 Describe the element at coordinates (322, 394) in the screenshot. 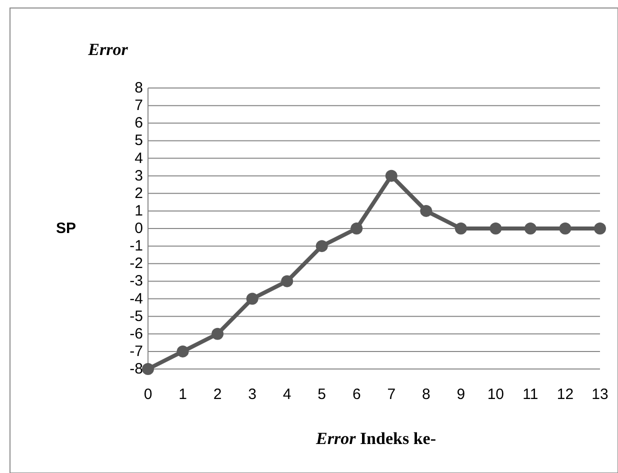

I see `x-tick-label: 5` at that location.